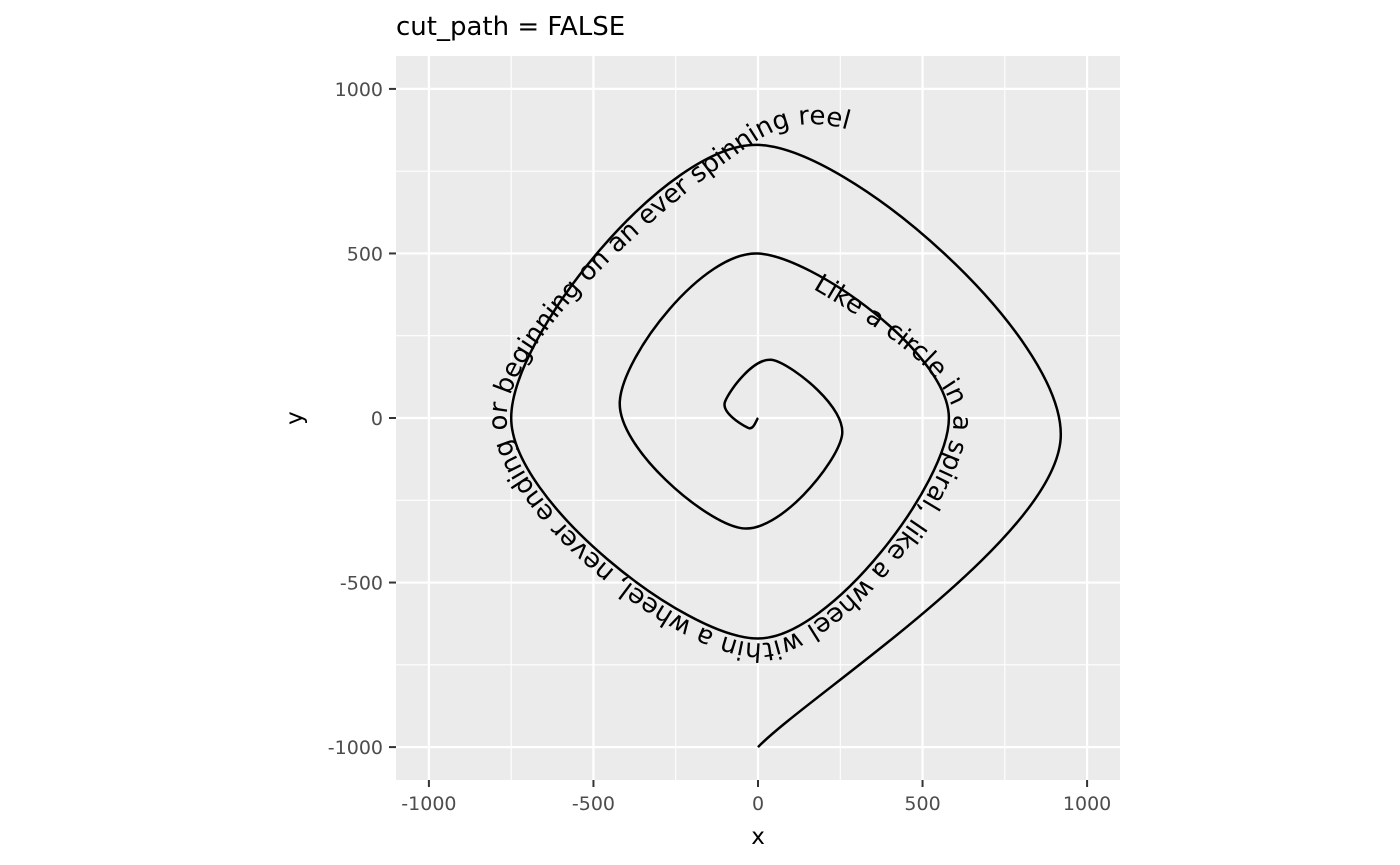  I want to click on y-axis-title: y, so click(295, 418).